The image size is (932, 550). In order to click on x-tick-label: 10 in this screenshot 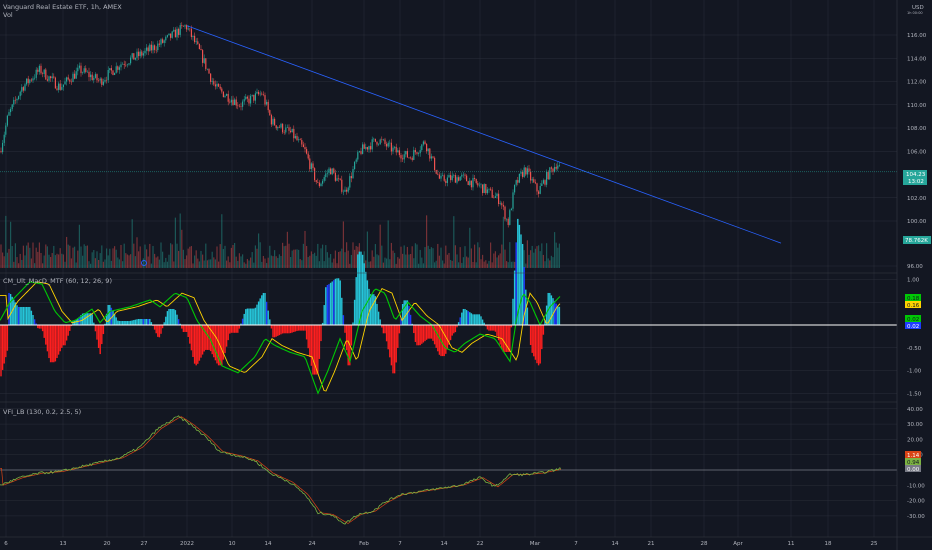, I will do `click(232, 544)`.